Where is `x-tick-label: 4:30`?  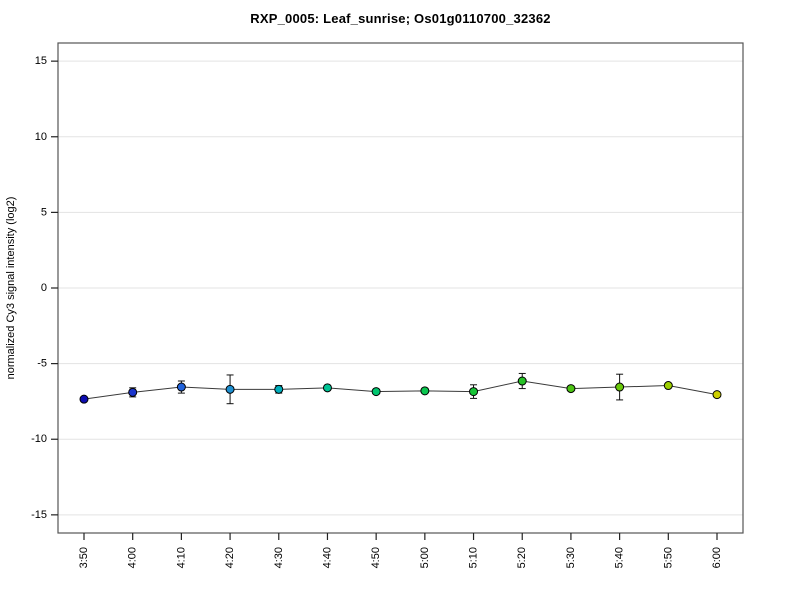
x-tick-label: 4:30 is located at coordinates (279, 557).